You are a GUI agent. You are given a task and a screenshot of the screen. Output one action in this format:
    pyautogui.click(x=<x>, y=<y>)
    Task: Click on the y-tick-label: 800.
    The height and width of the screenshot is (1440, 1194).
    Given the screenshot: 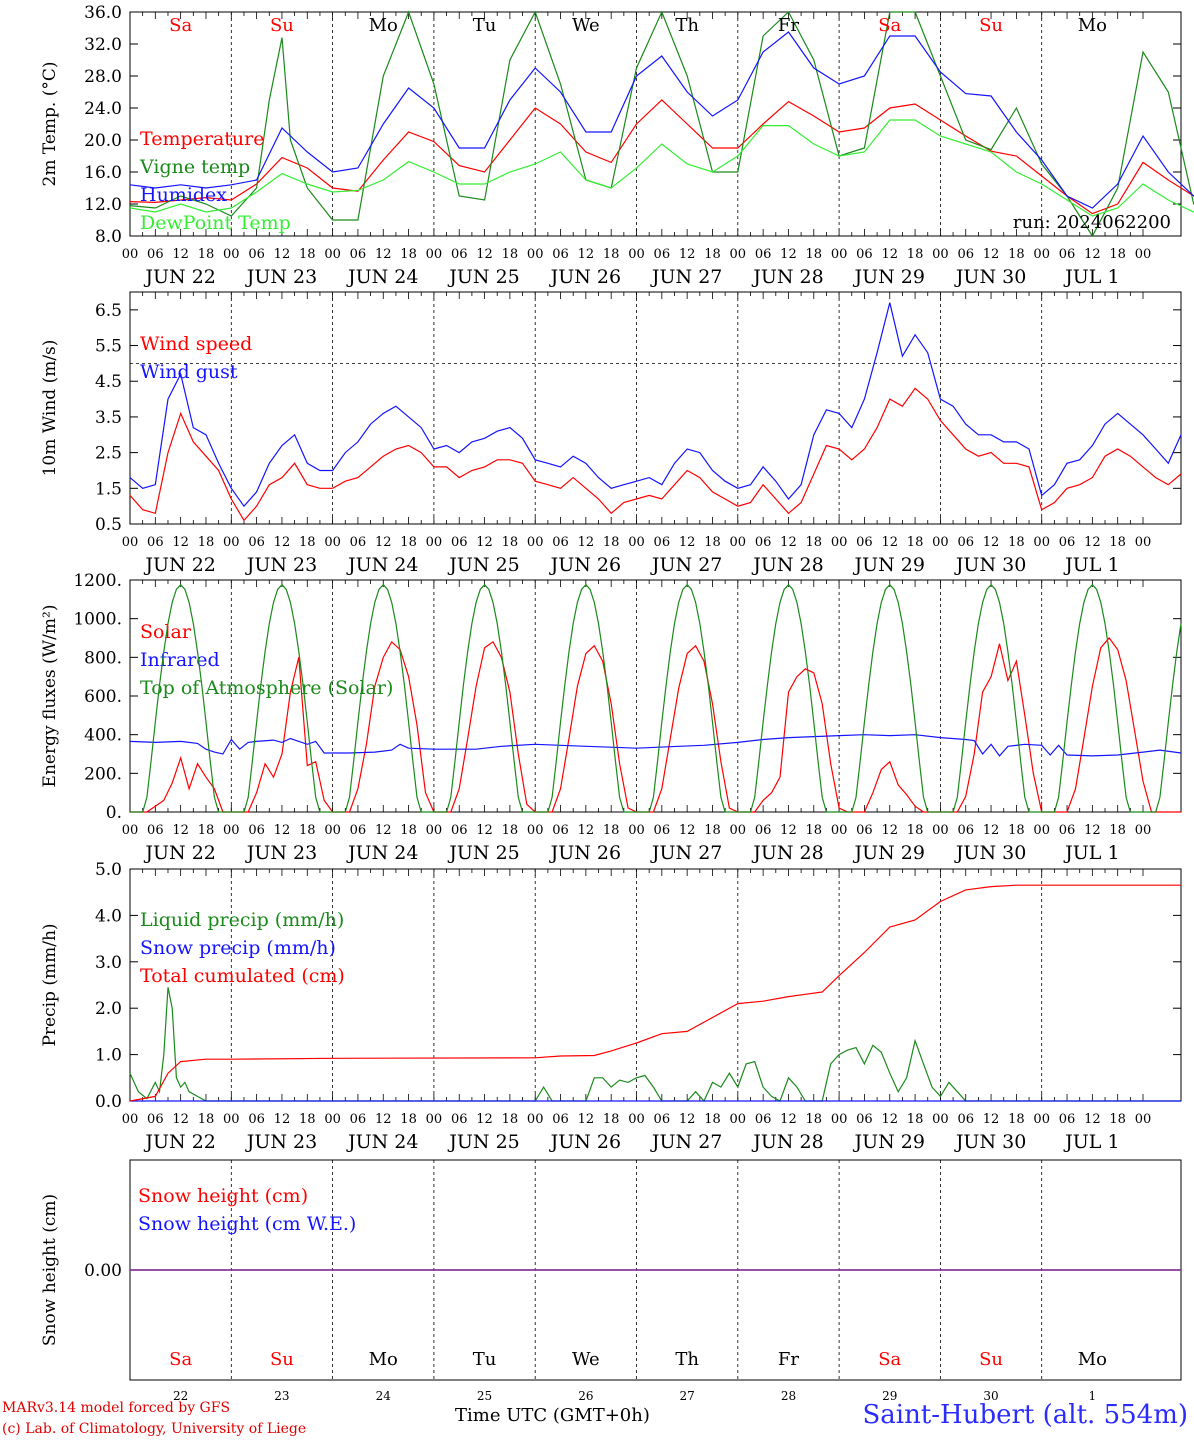 What is the action you would take?
    pyautogui.click(x=103, y=658)
    